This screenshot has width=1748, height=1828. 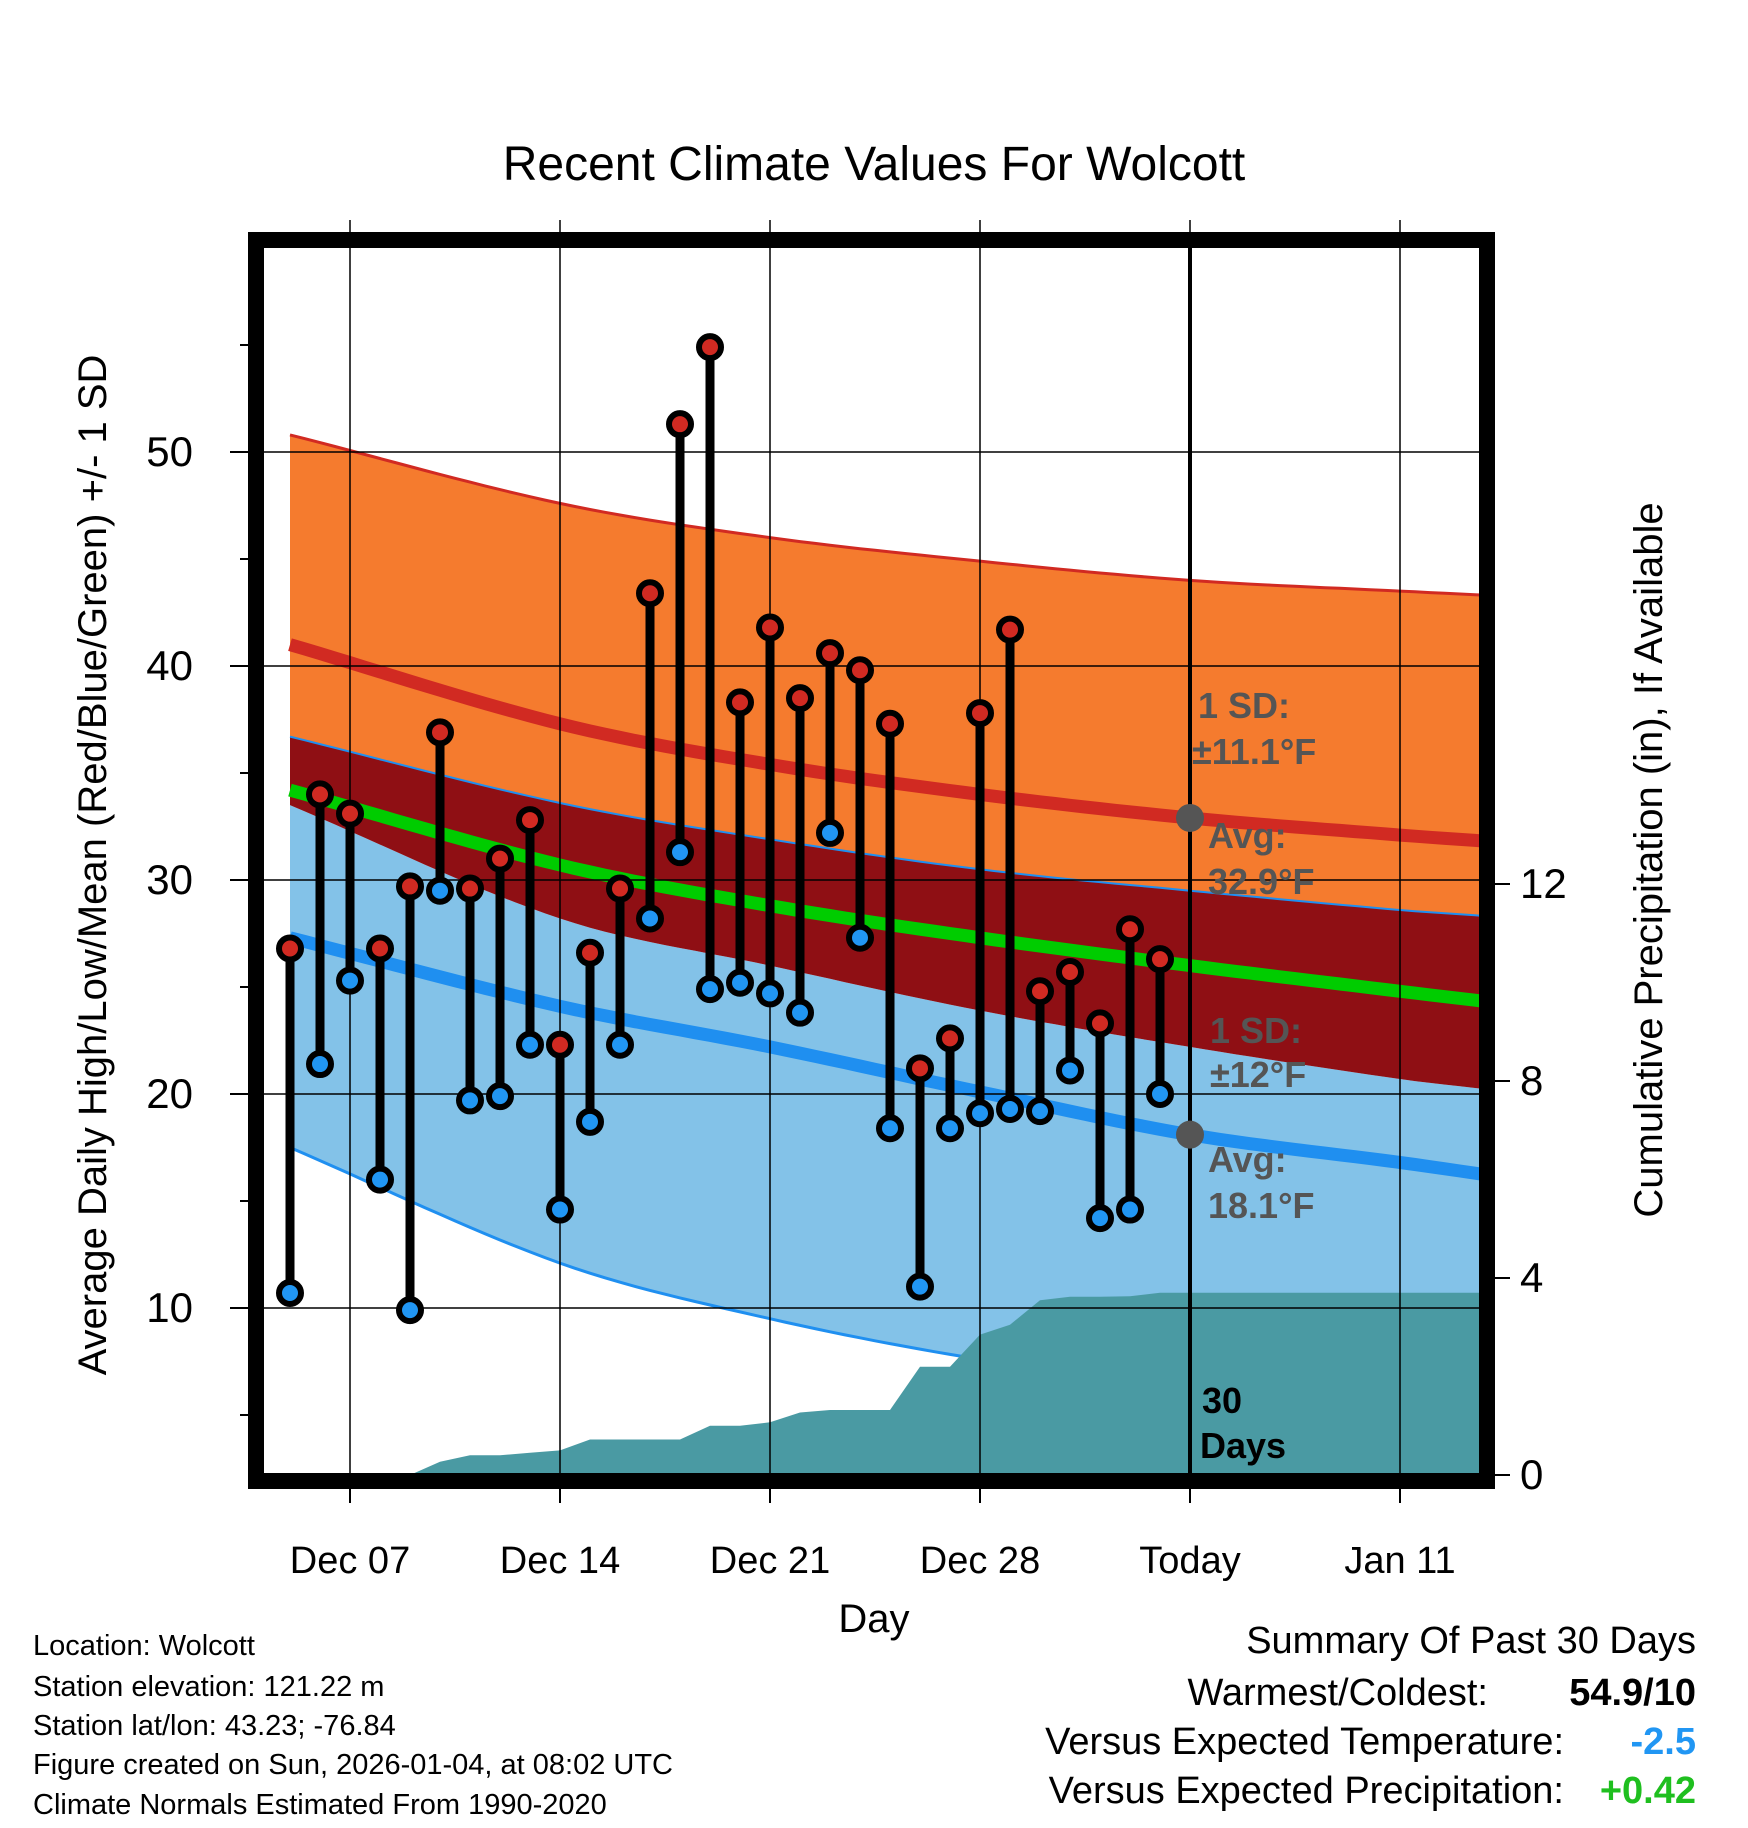 I want to click on summary-precip-label: Versus Expected Precipitation:, so click(x=1306, y=1791).